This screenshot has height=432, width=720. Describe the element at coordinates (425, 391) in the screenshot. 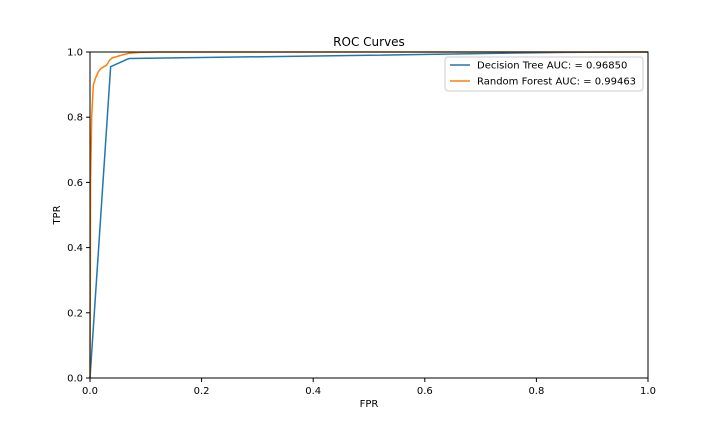

I see `x-tick-label: 0.6` at that location.